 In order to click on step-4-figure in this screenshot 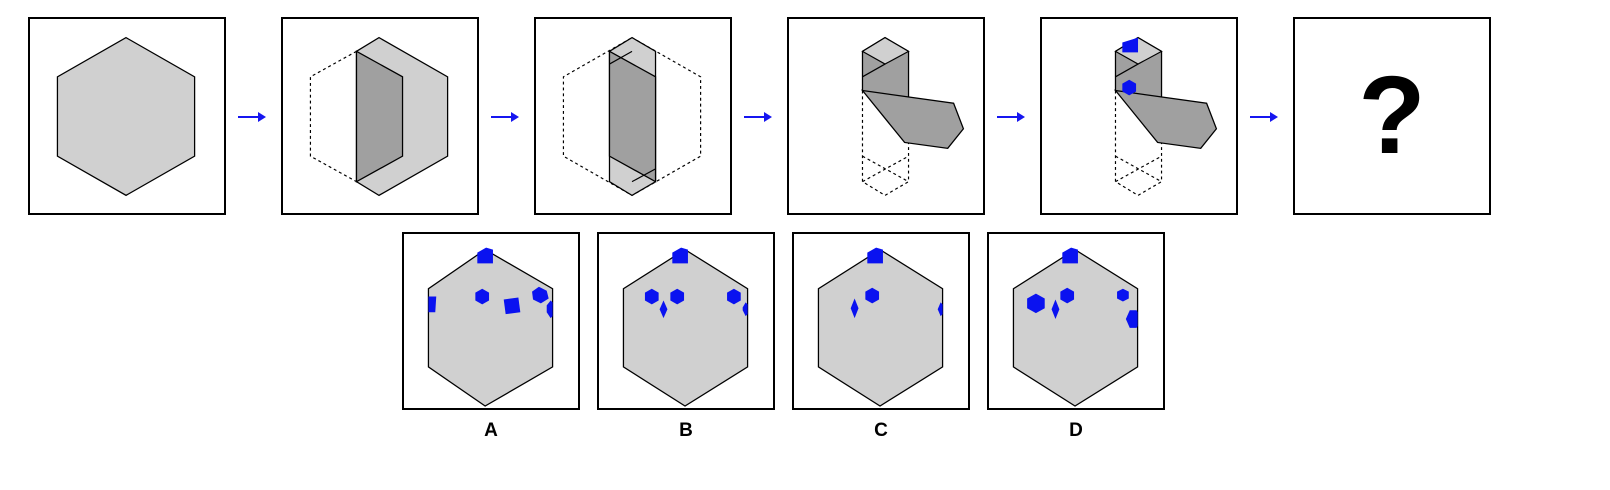, I will do `click(912, 116)`.